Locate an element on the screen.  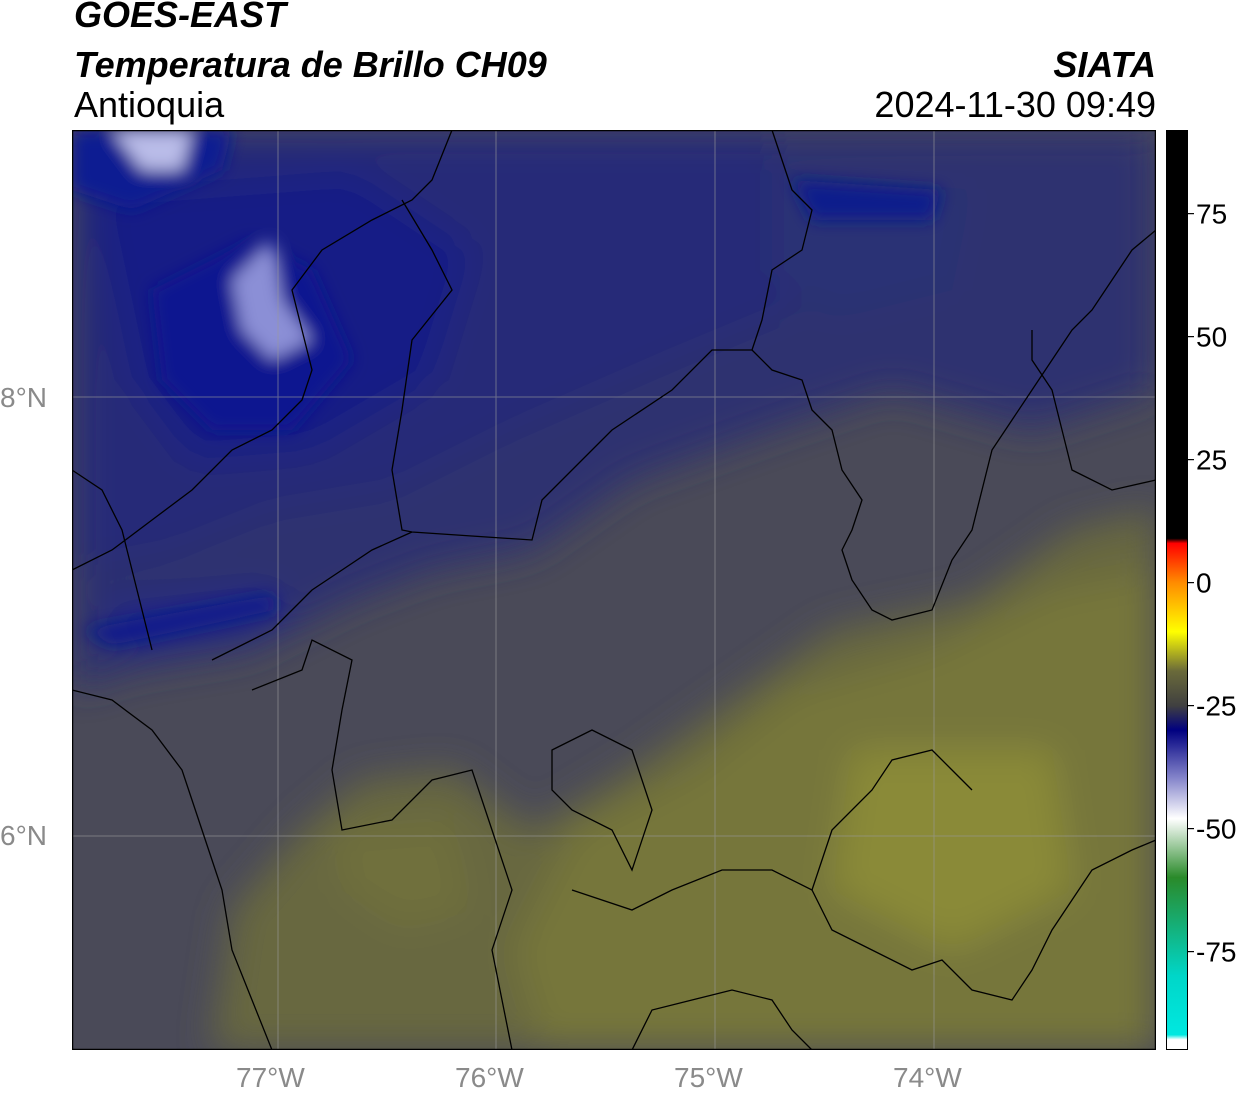
colorbar-tick-label: 50 is located at coordinates (1211, 337).